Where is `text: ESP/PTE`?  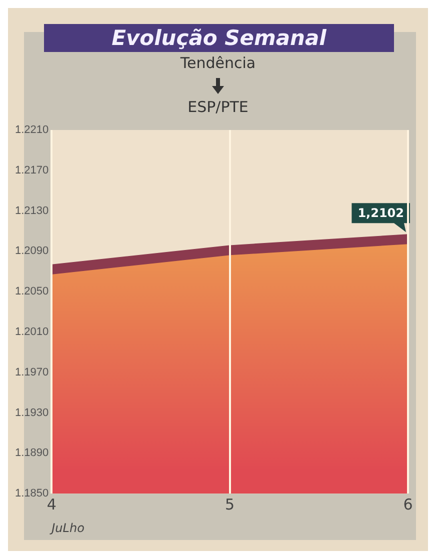 text: ESP/PTE is located at coordinates (218, 107).